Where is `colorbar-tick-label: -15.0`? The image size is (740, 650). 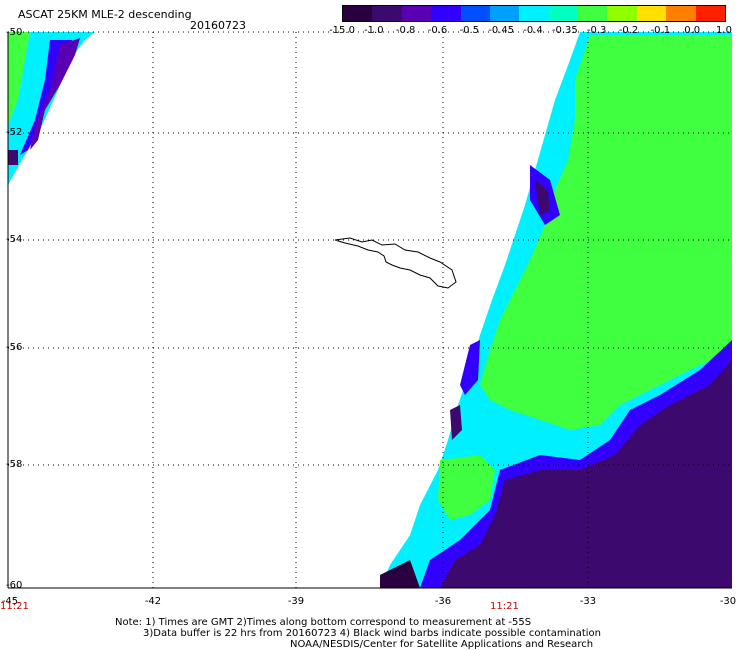 colorbar-tick-label: -15.0 is located at coordinates (342, 30).